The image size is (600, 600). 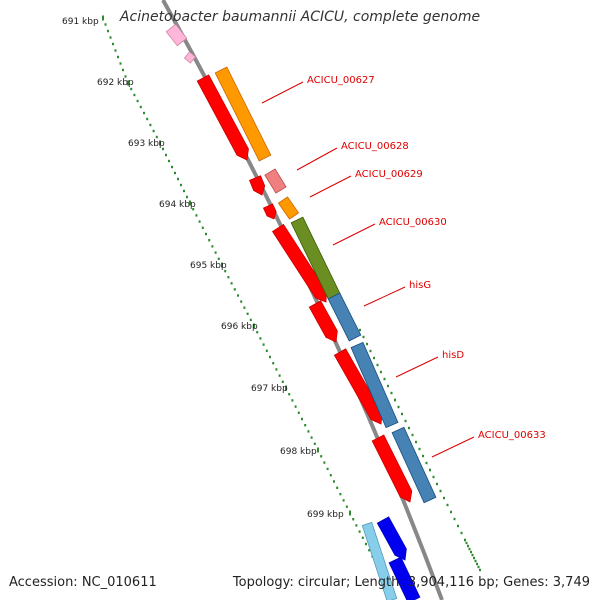 I want to click on tick-label: 691 kbp, so click(x=80, y=22).